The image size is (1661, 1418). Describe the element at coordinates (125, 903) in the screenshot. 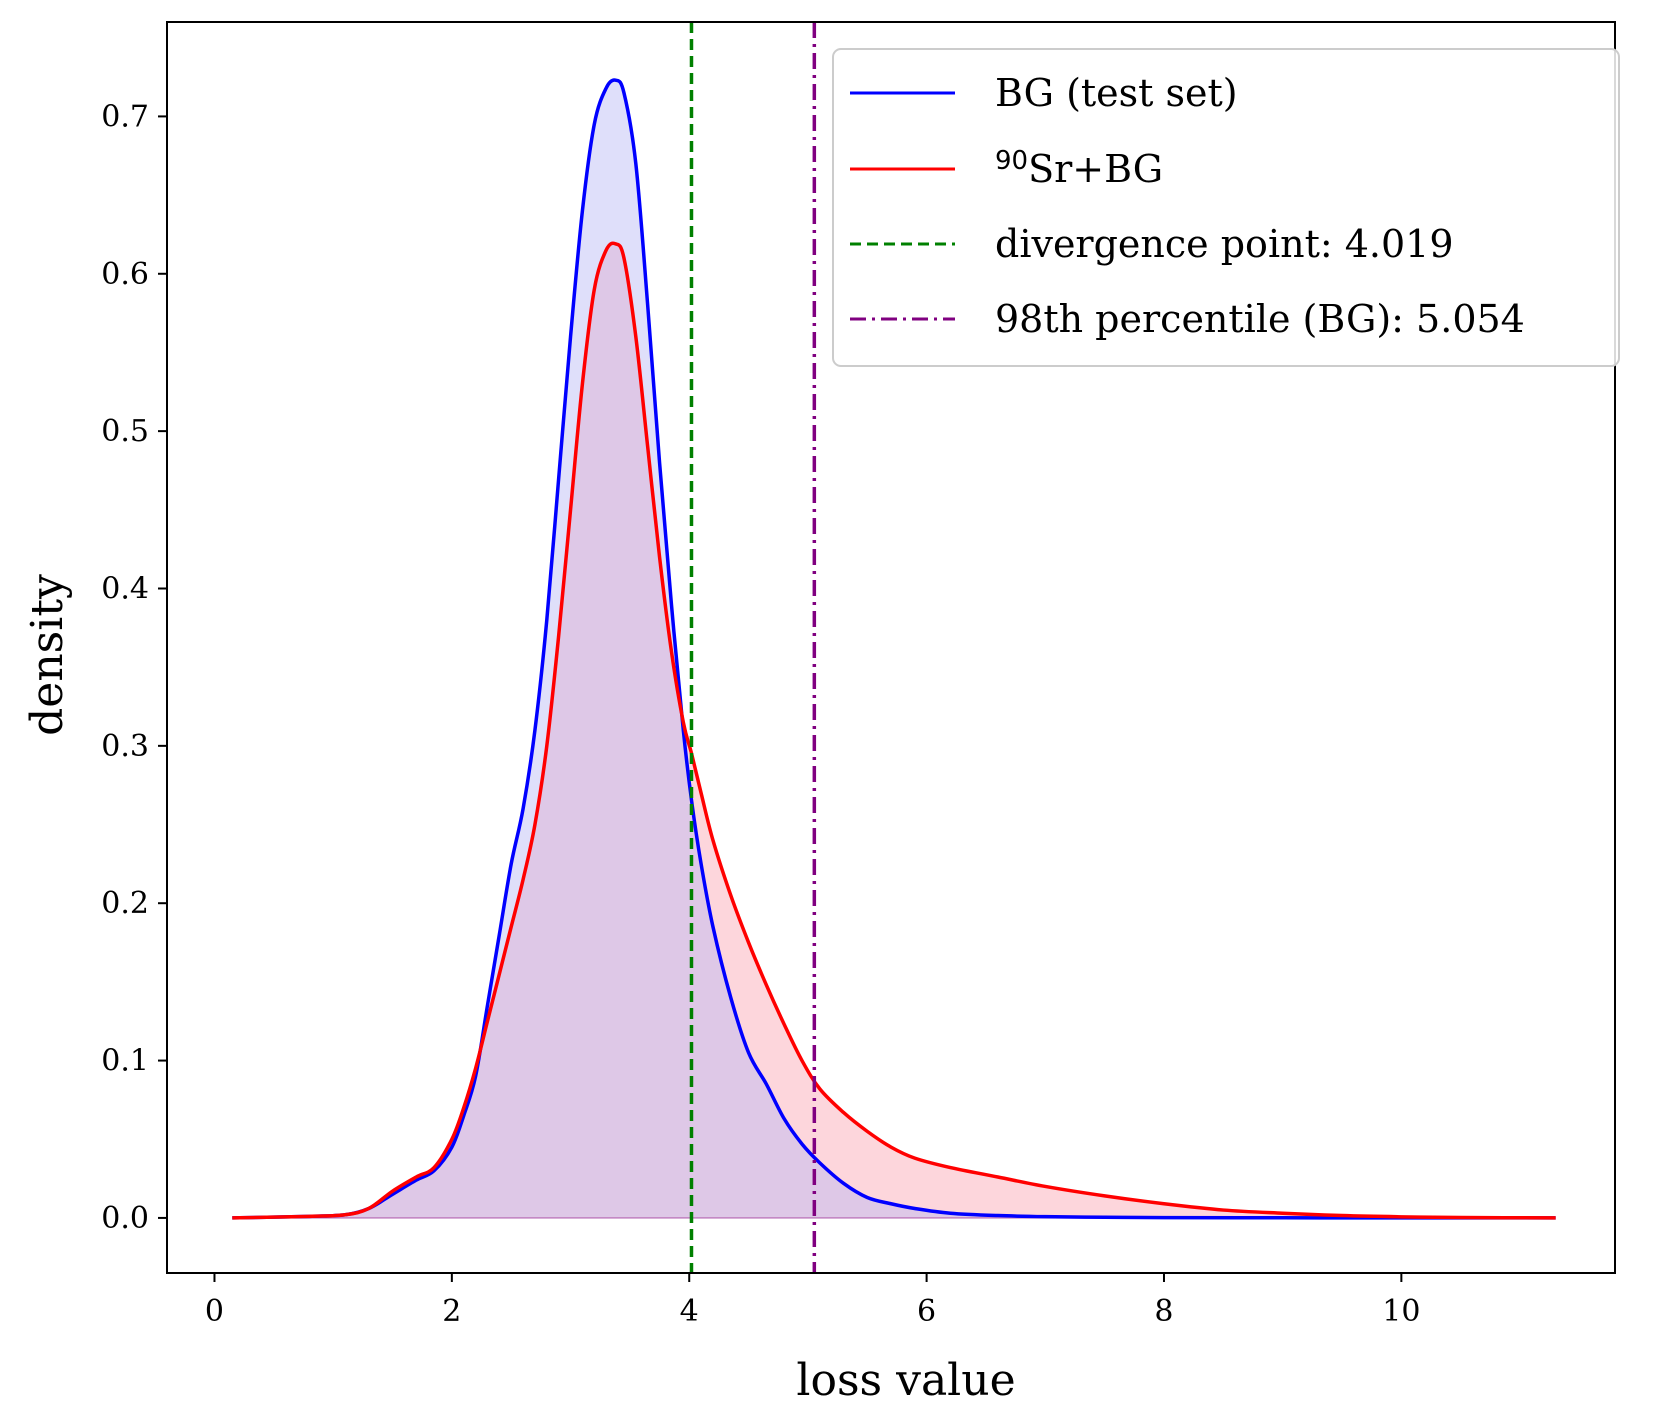

I see `y-tick-label: 0.2` at that location.